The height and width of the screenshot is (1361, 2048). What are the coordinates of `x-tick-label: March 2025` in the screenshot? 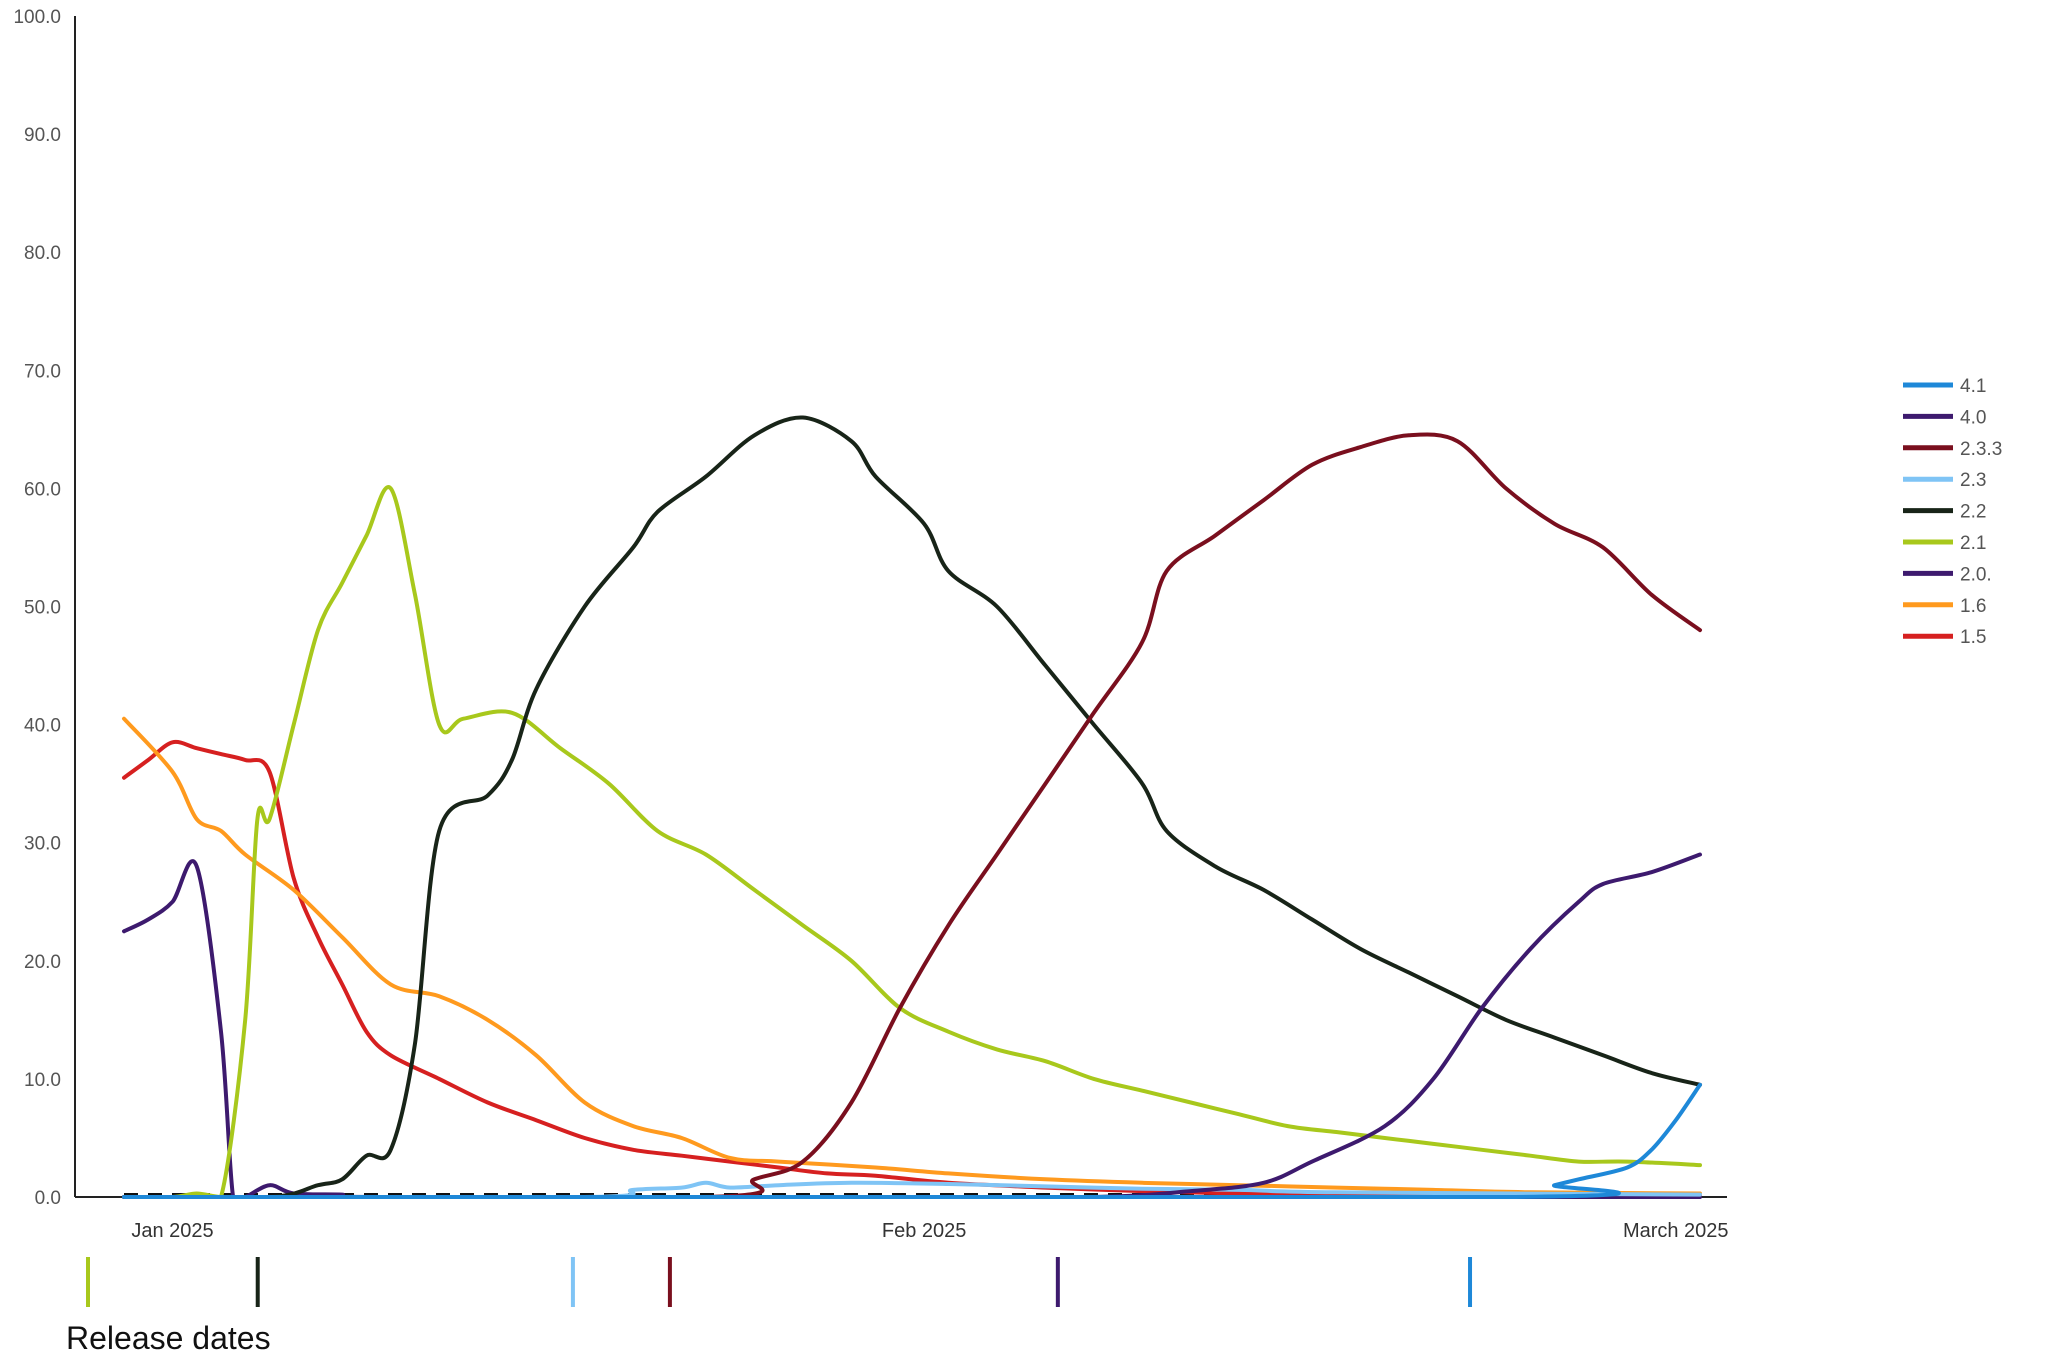 It's located at (1676, 1231).